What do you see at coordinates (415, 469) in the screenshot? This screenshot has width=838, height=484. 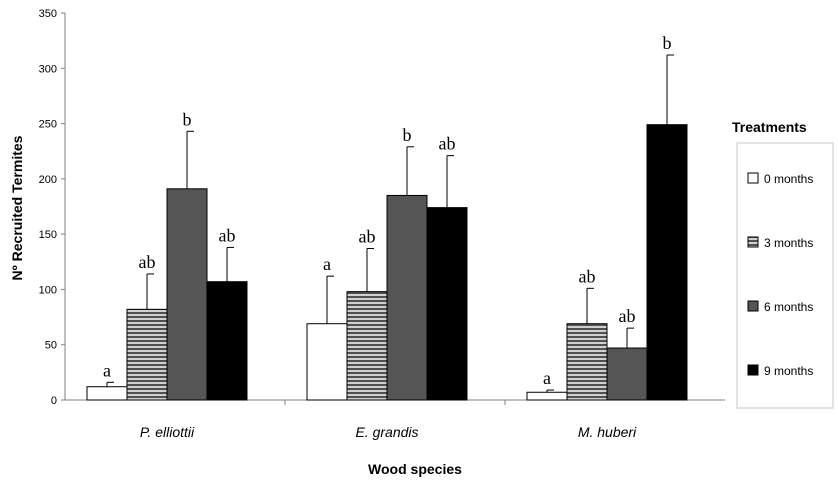 I see `x-axis-title: Wood species` at bounding box center [415, 469].